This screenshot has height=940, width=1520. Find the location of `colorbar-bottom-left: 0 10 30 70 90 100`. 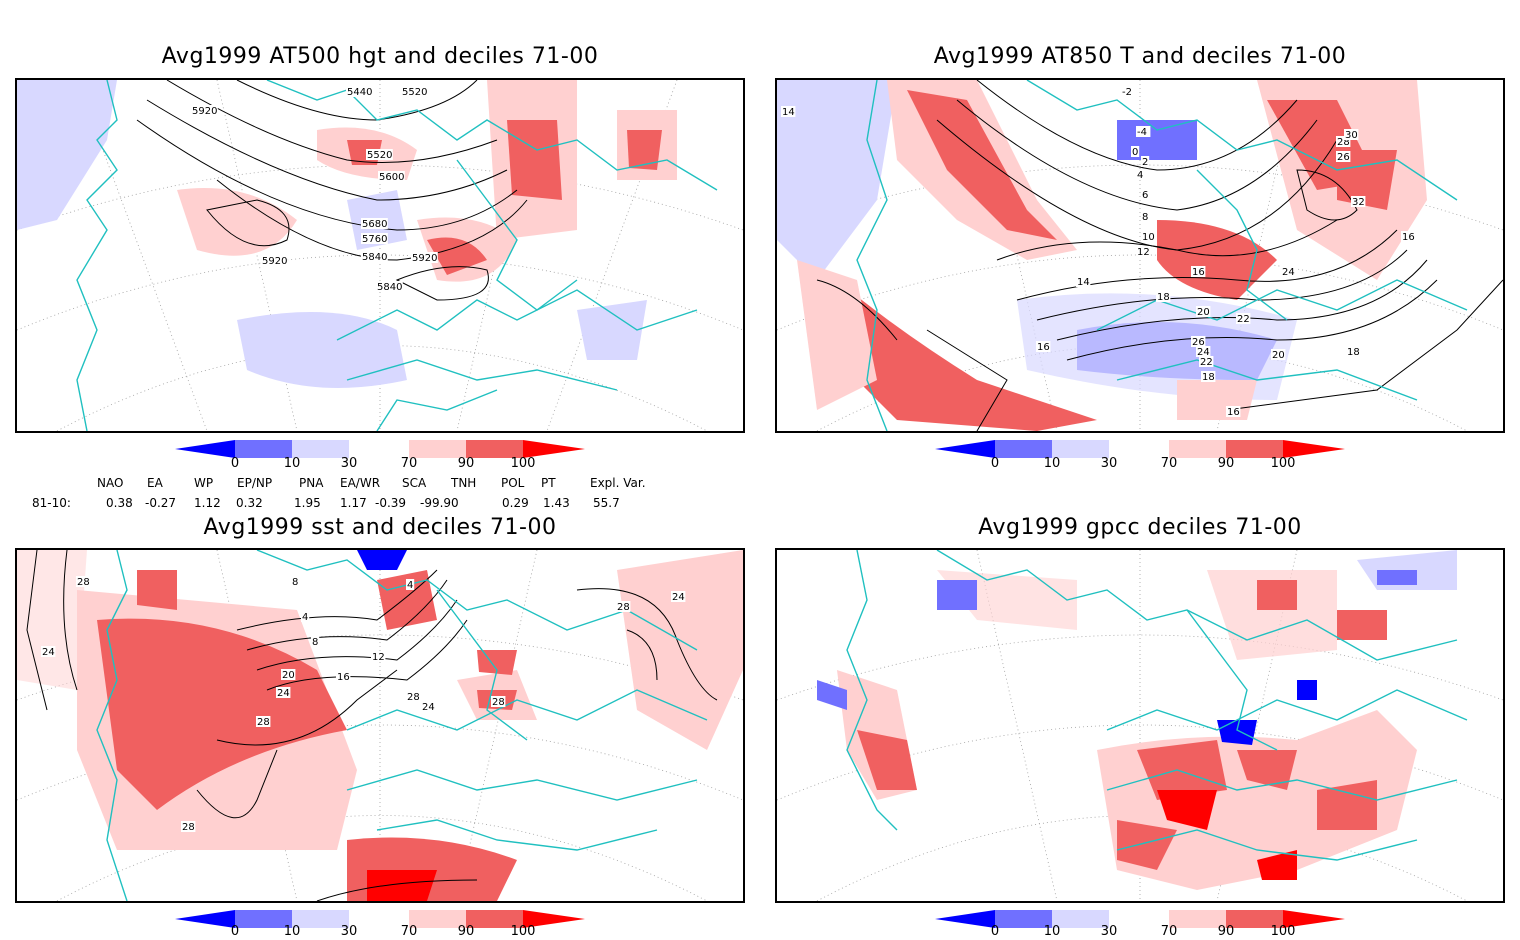

colorbar-bottom-left: 0 10 30 70 90 100 is located at coordinates (380, 925).